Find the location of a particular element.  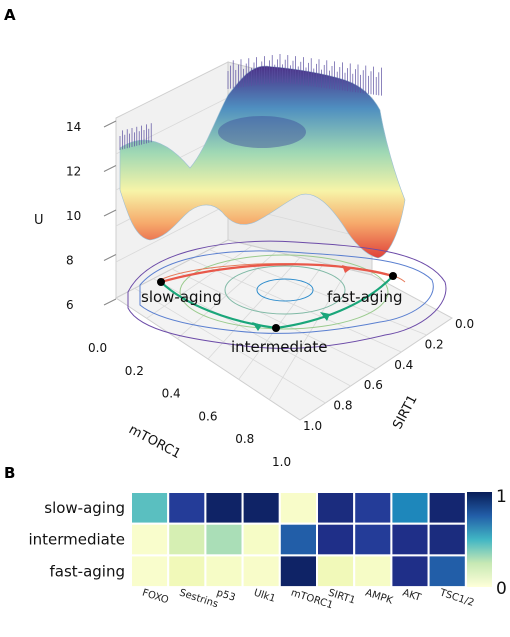

y-tick-label: 0.0 is located at coordinates (464, 324).